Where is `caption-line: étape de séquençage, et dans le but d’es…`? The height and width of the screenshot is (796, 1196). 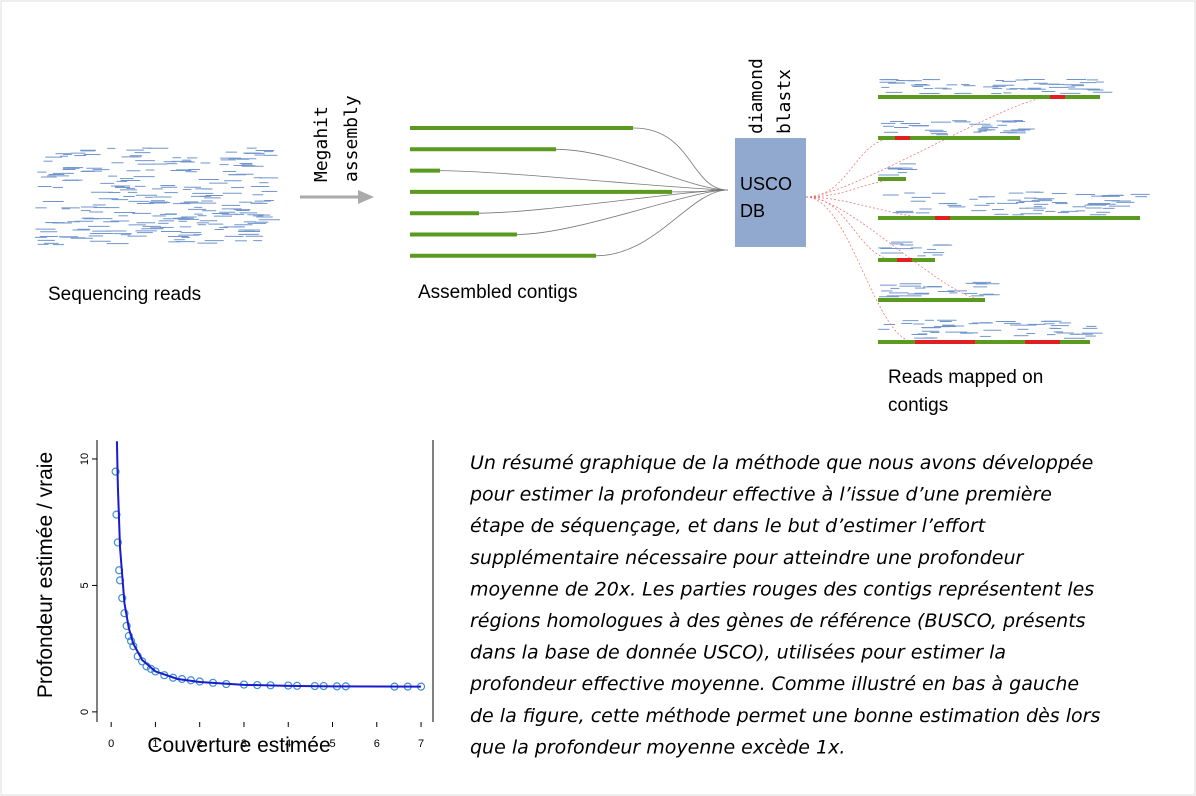
caption-line: étape de séquençage, et dans le but d’es… is located at coordinates (728, 526).